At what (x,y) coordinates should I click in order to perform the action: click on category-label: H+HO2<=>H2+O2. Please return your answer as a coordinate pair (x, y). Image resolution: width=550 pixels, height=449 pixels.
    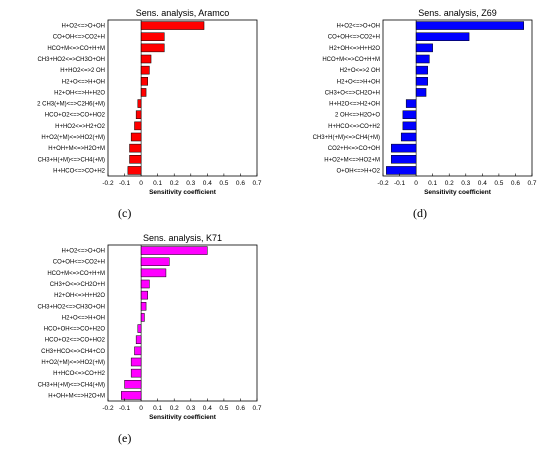
    Looking at the image, I should click on (80, 127).